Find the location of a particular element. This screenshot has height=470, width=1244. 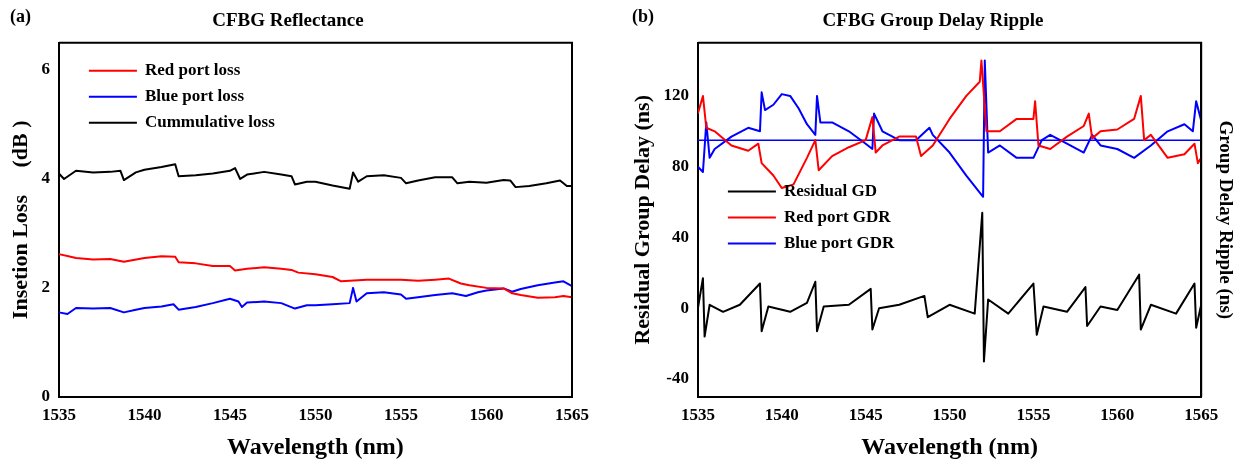

chart-title: CFBG Group Delay Ripple is located at coordinates (933, 20).